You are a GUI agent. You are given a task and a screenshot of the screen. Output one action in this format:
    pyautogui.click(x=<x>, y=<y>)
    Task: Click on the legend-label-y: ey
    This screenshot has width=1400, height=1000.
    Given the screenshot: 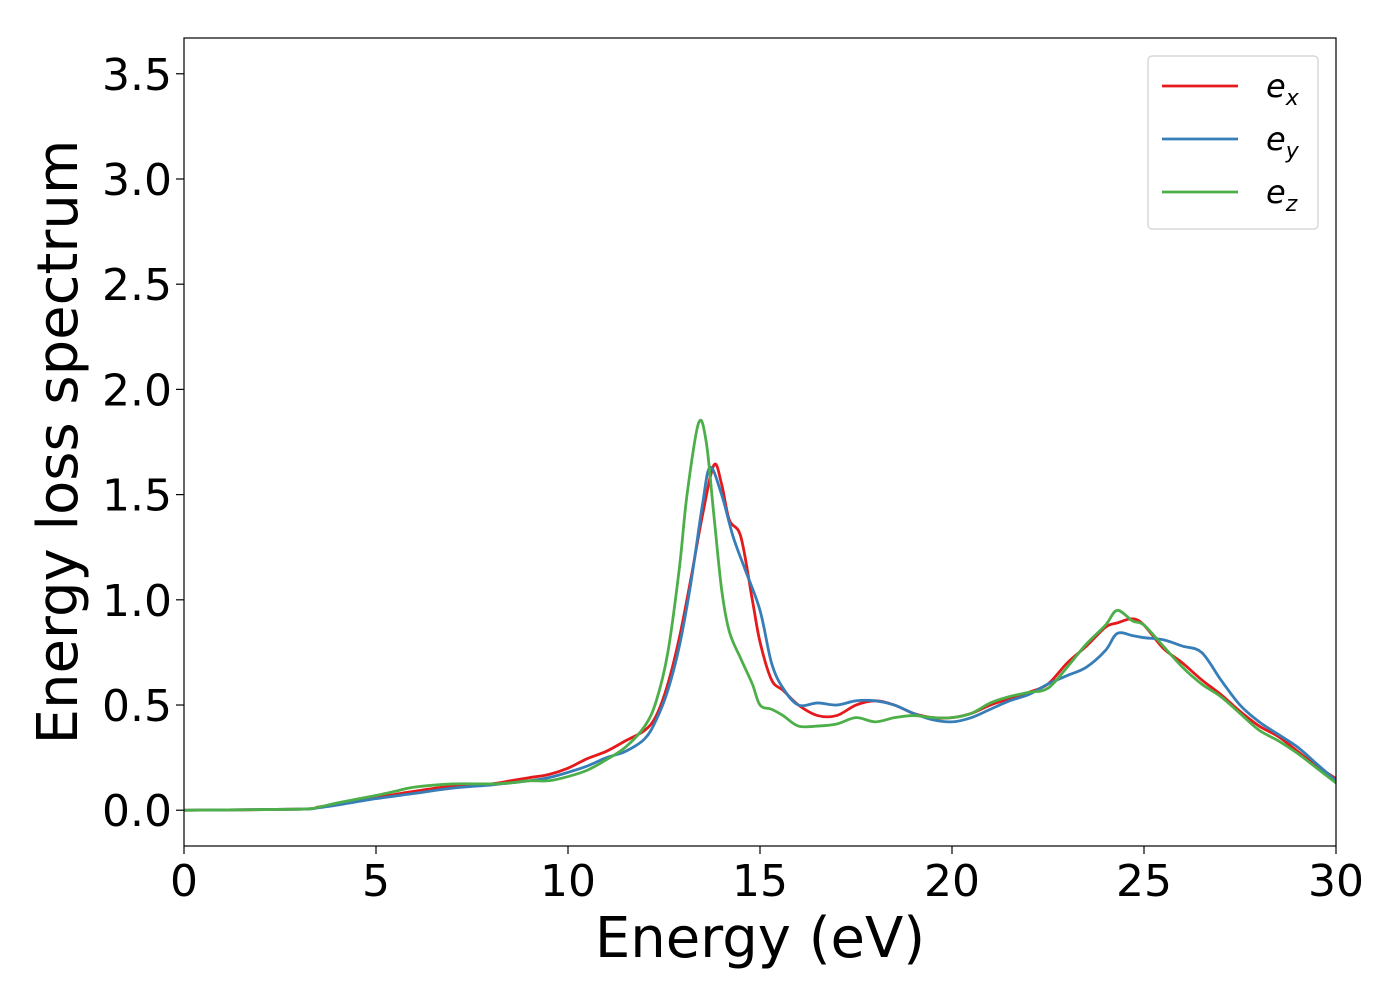 What is the action you would take?
    pyautogui.click(x=1283, y=142)
    